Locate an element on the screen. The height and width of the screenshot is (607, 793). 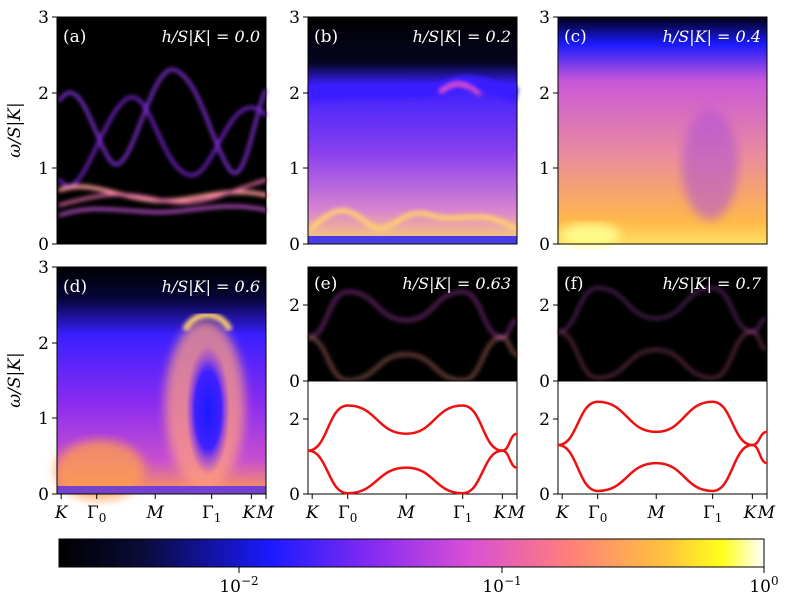
panel-c: (c) h/S|K| = 0.4 is located at coordinates (662, 132).